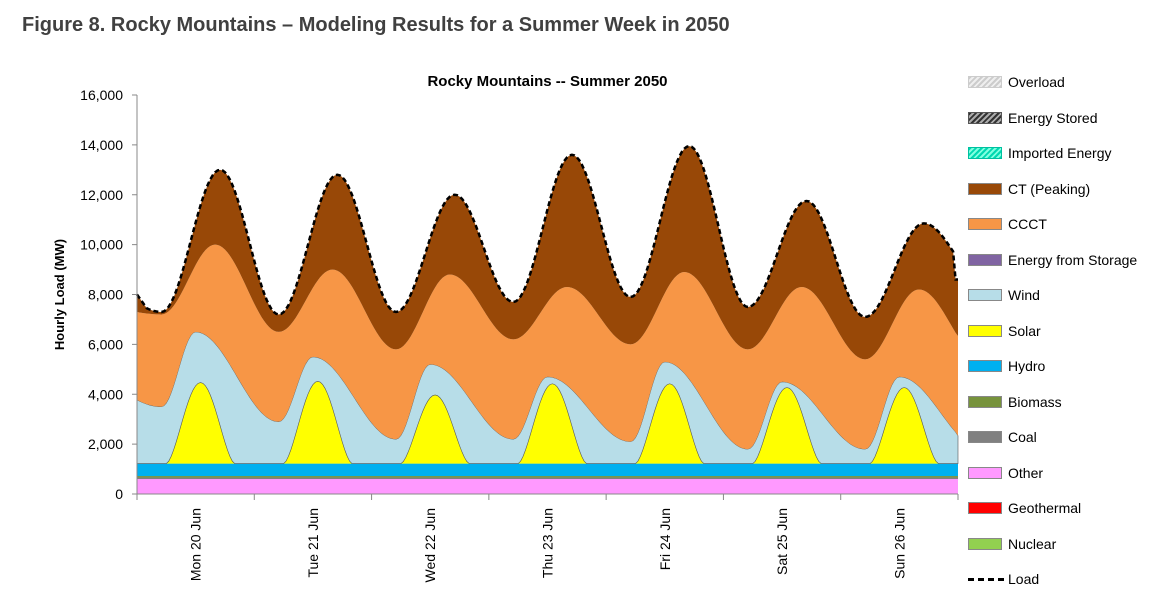  Describe the element at coordinates (105, 344) in the screenshot. I see `y-tick-label: 6,000` at that location.